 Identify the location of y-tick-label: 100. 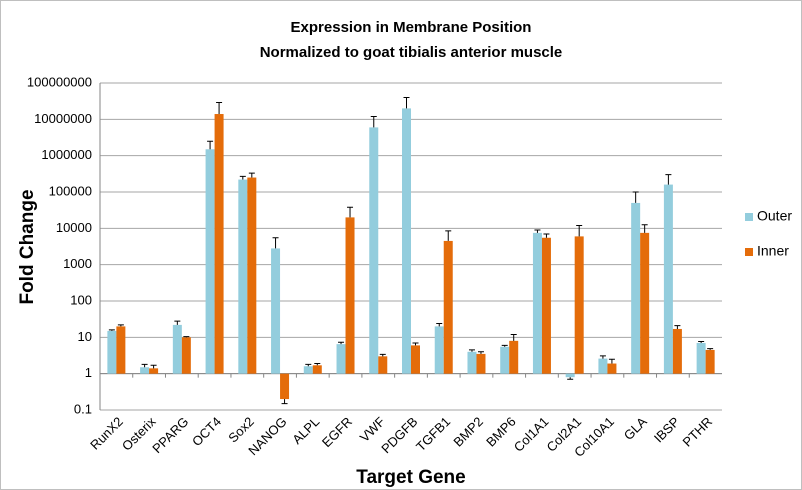
(81, 299).